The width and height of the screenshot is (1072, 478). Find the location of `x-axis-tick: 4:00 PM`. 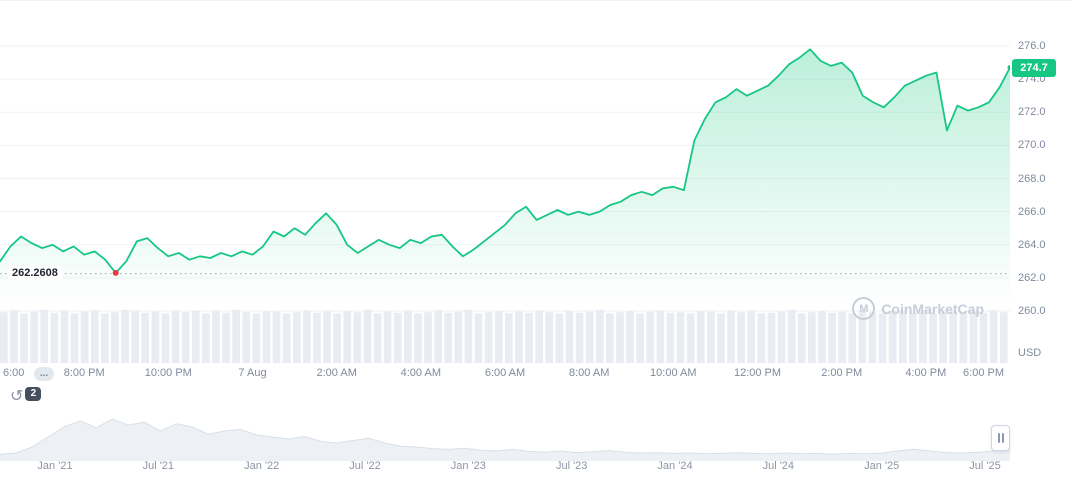

x-axis-tick: 4:00 PM is located at coordinates (926, 373).